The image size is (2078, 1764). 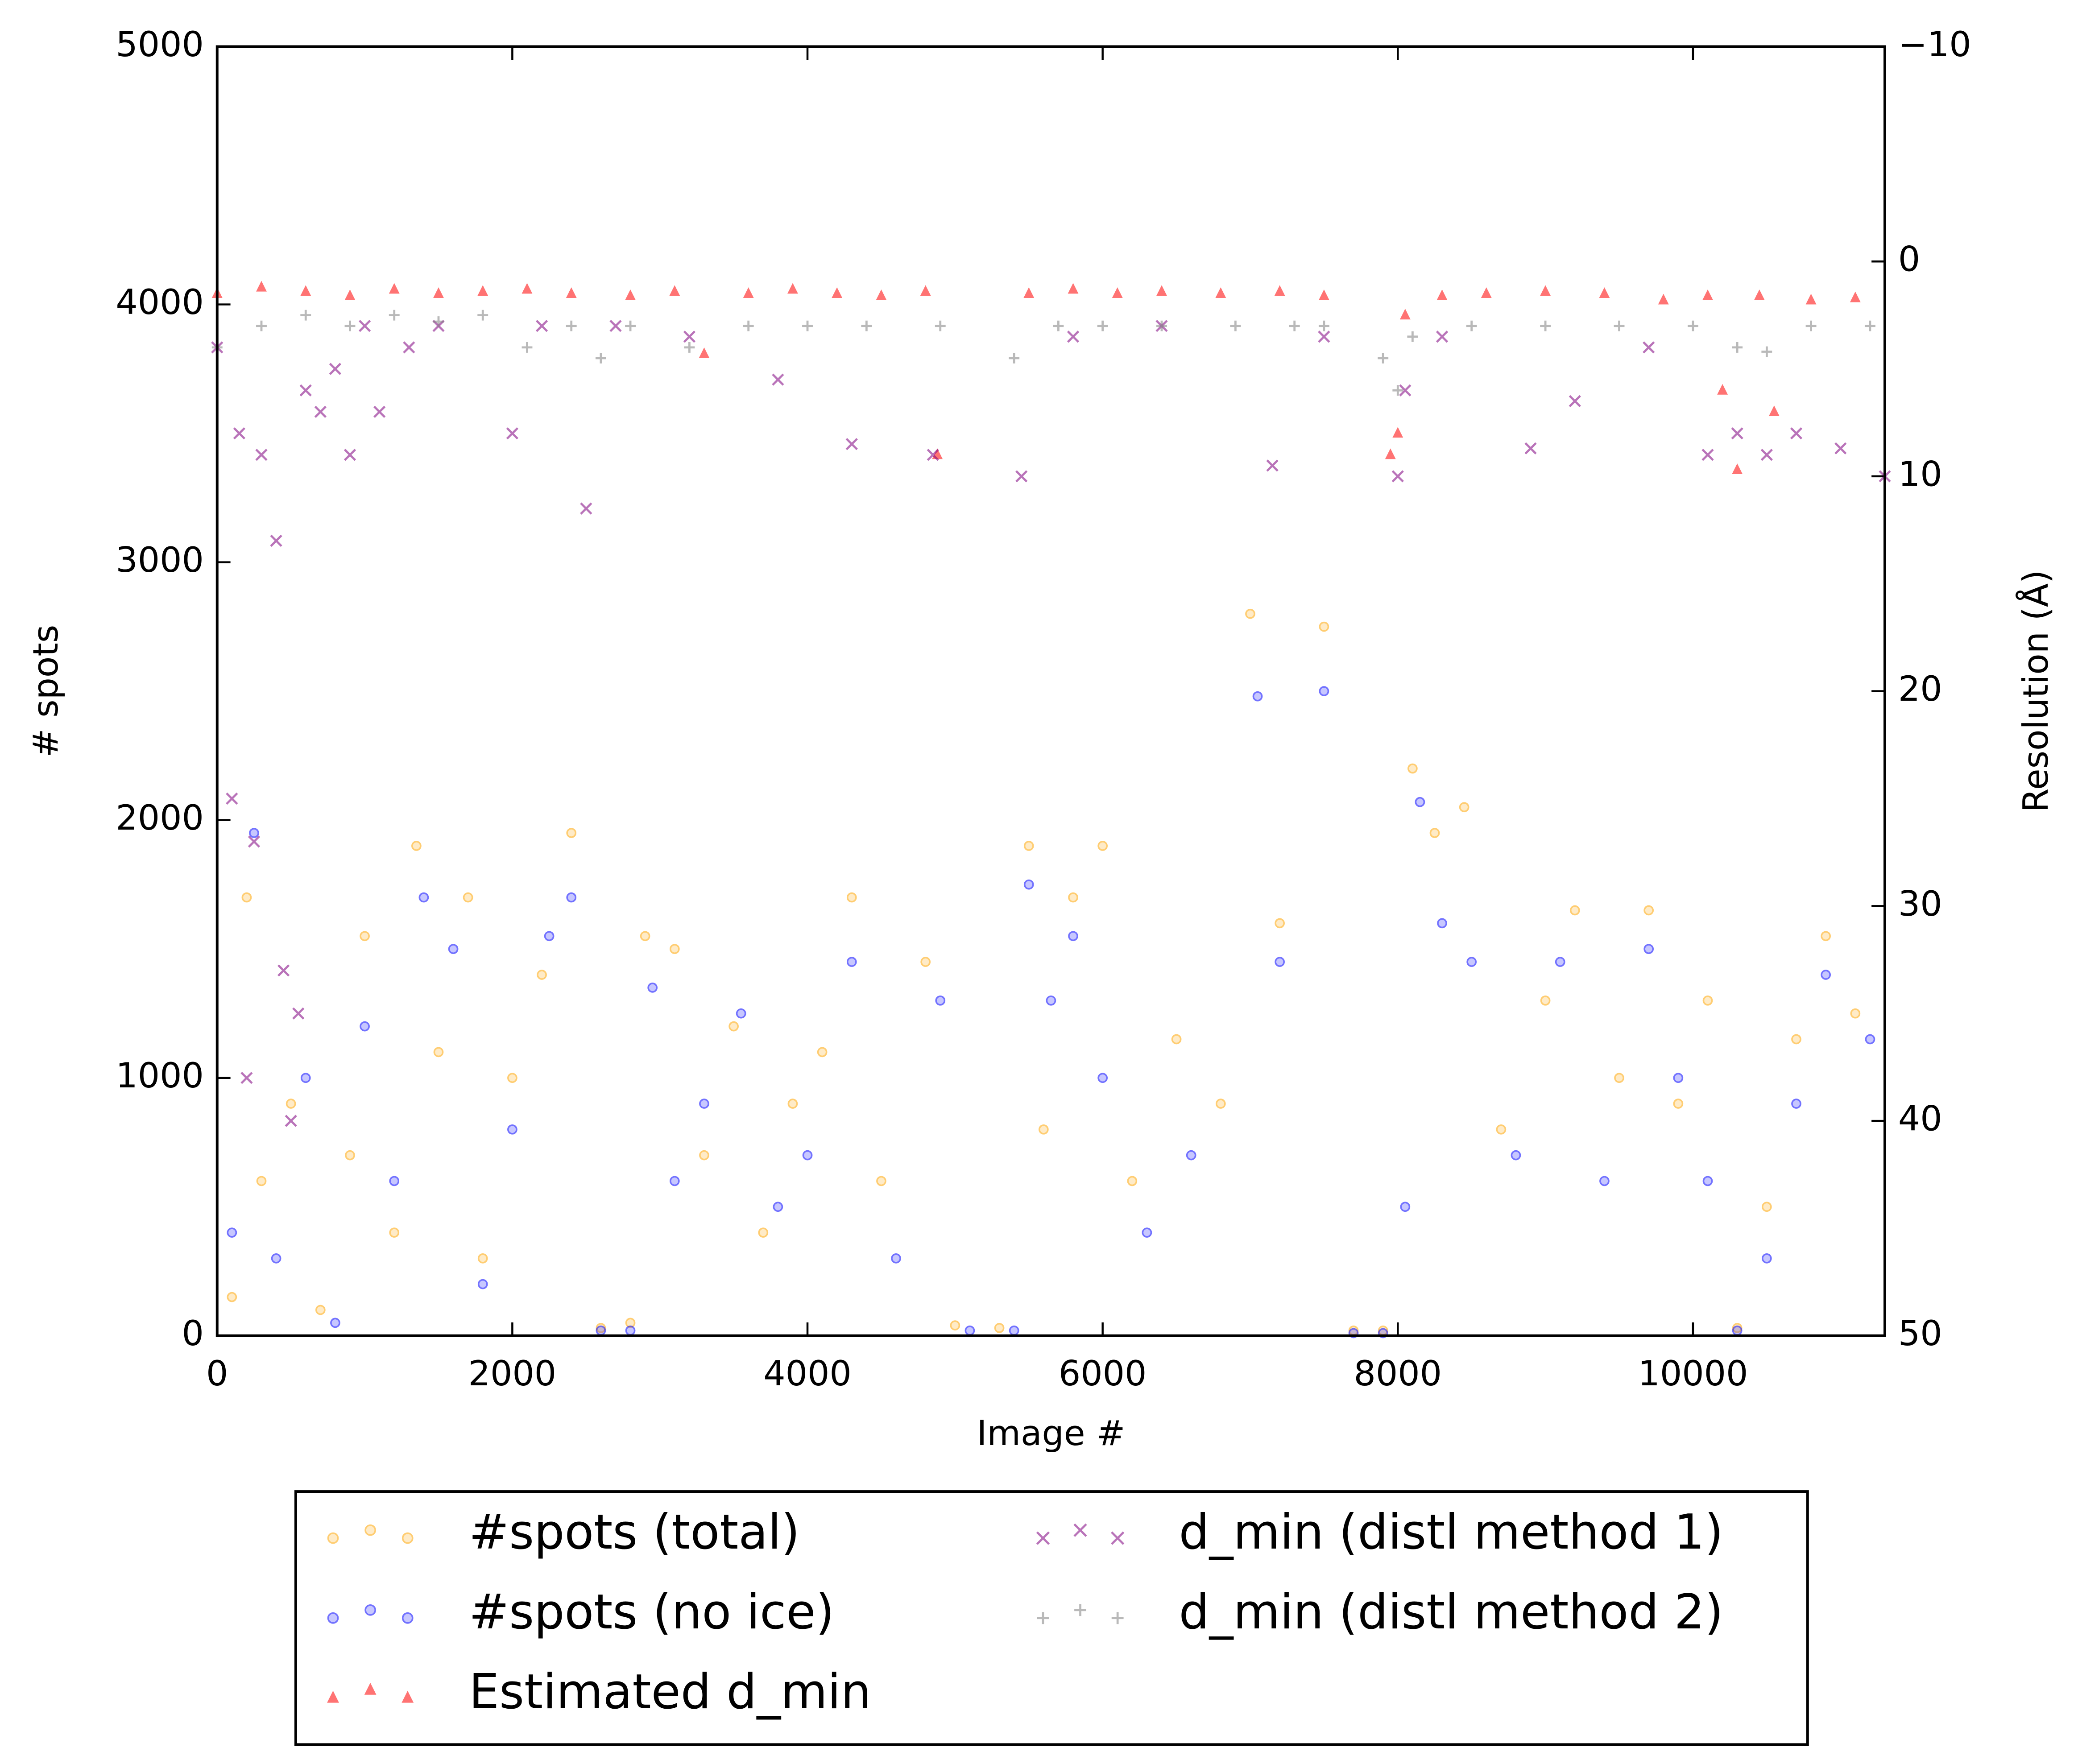 I want to click on y-tick-label: 1000, so click(x=160, y=1076).